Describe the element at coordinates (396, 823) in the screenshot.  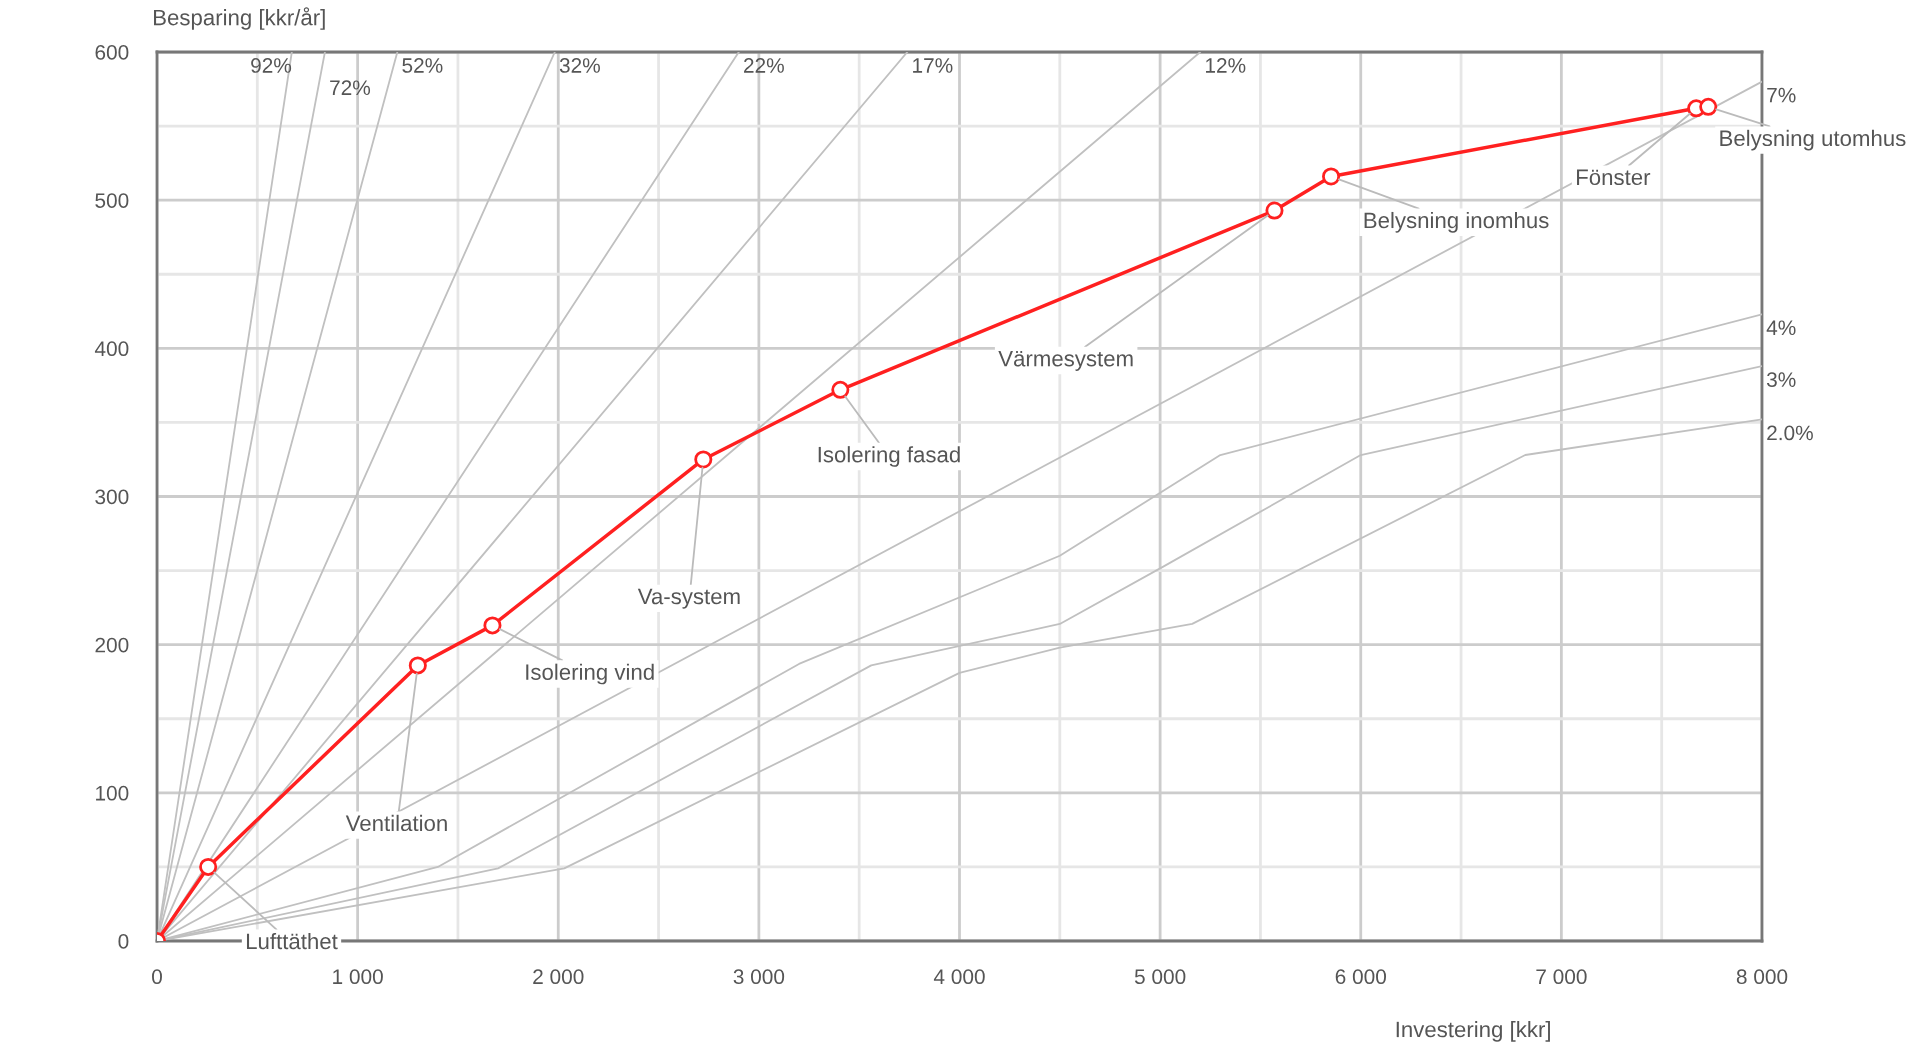
I see `annotation: Ventilation` at that location.